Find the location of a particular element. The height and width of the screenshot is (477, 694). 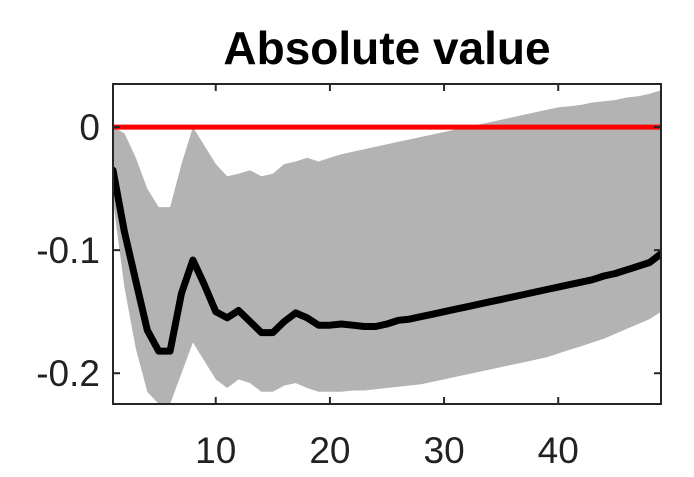

x-tick-label: 10 is located at coordinates (215, 450).